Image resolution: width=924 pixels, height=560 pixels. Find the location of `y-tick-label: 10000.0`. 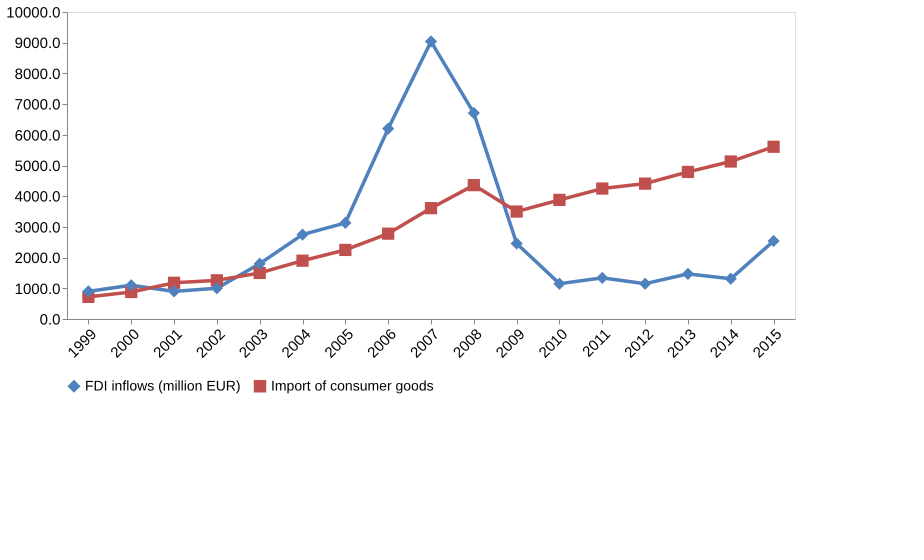

y-tick-label: 10000.0 is located at coordinates (33, 13).